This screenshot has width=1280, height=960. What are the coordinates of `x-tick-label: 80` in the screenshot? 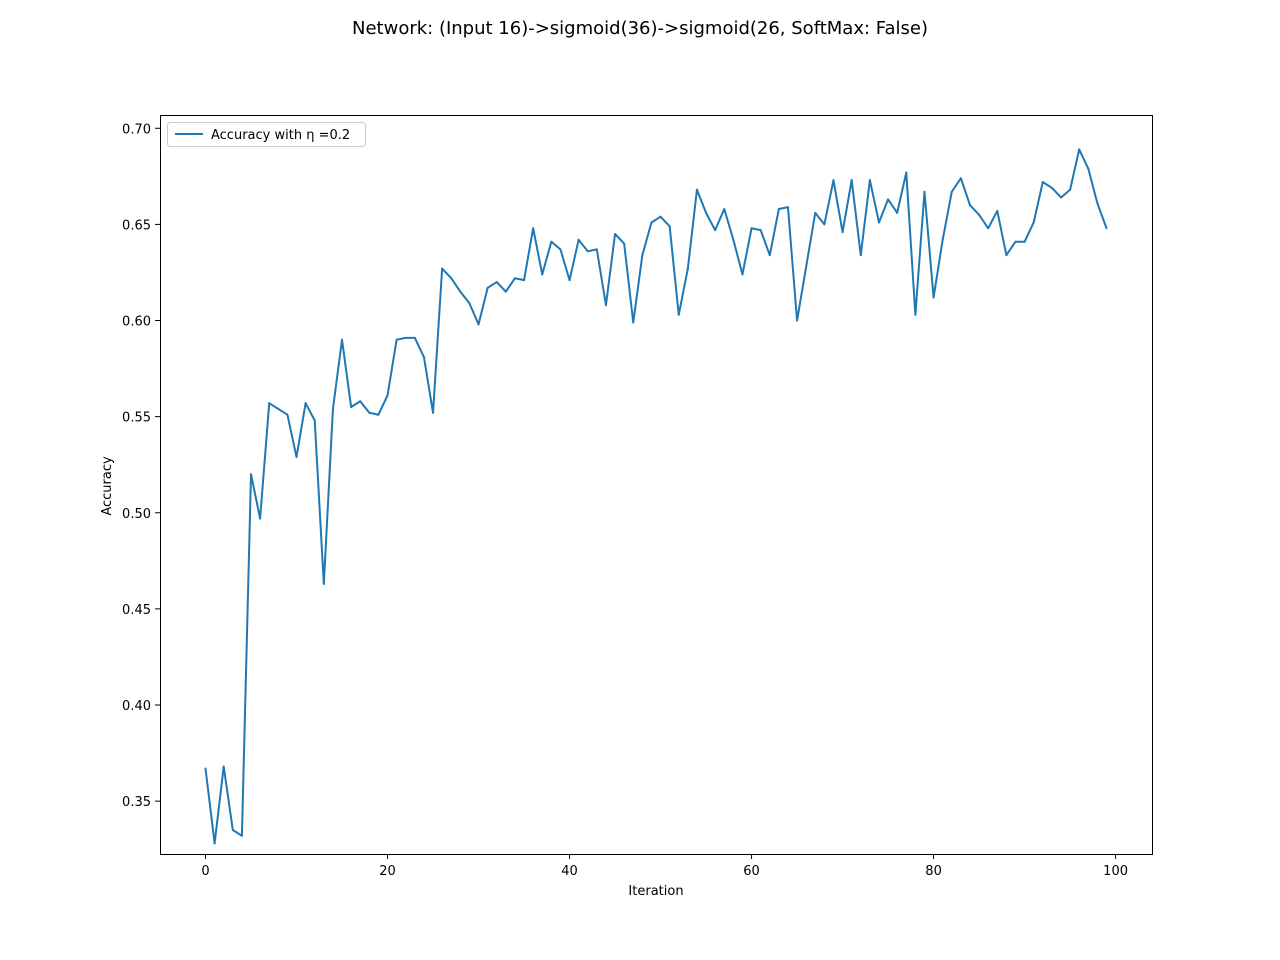 It's located at (933, 871).